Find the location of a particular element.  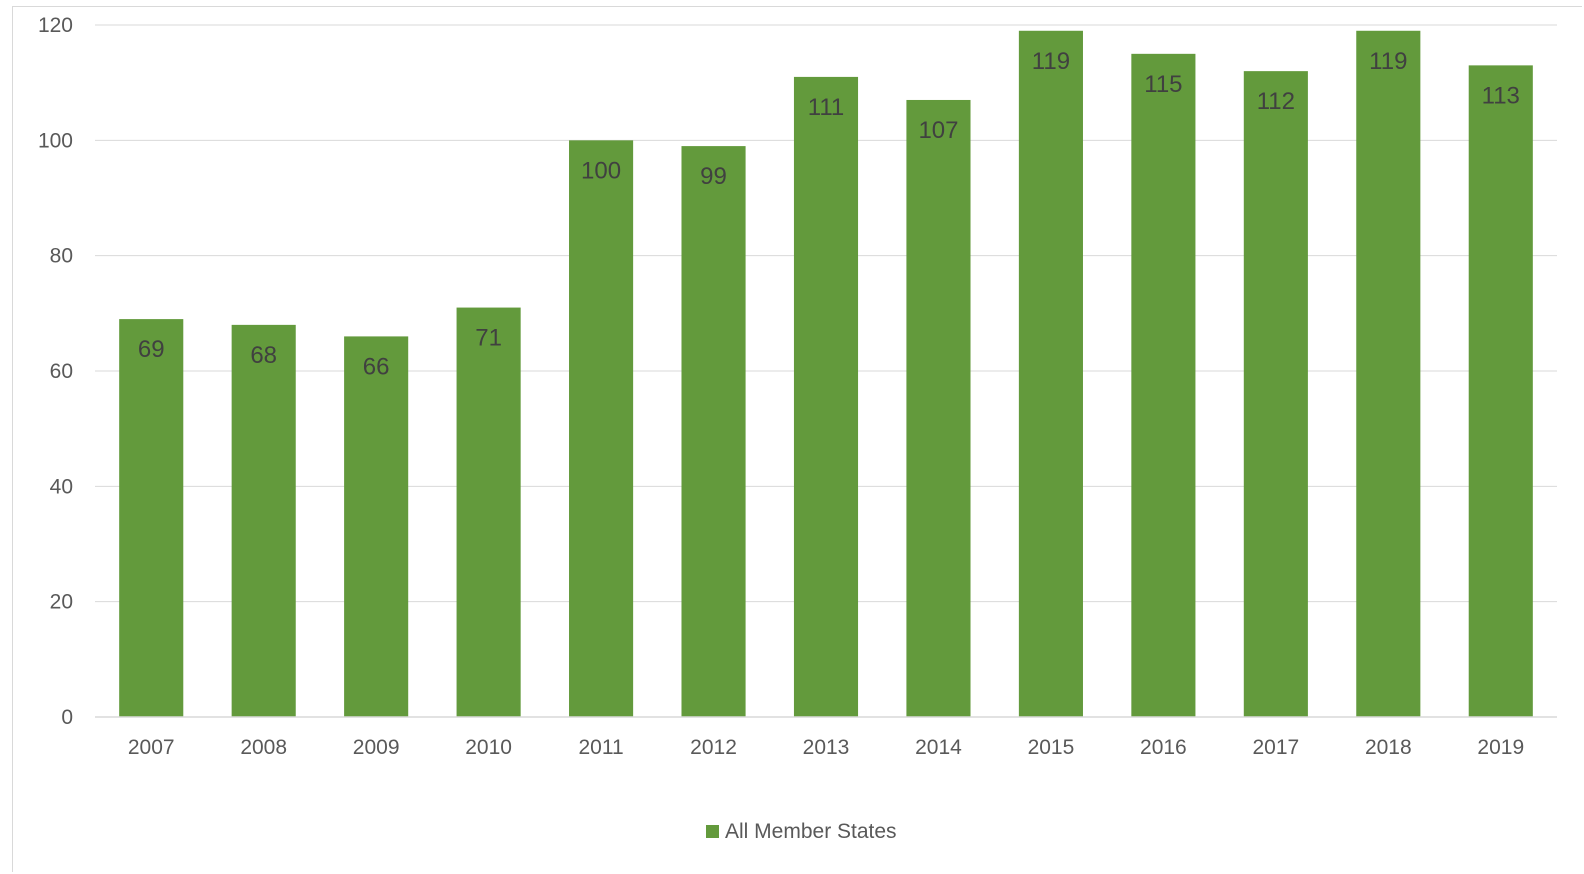

y-axis-tick-labels: 0 20 40 60 80 100 120 is located at coordinates (55, 371).